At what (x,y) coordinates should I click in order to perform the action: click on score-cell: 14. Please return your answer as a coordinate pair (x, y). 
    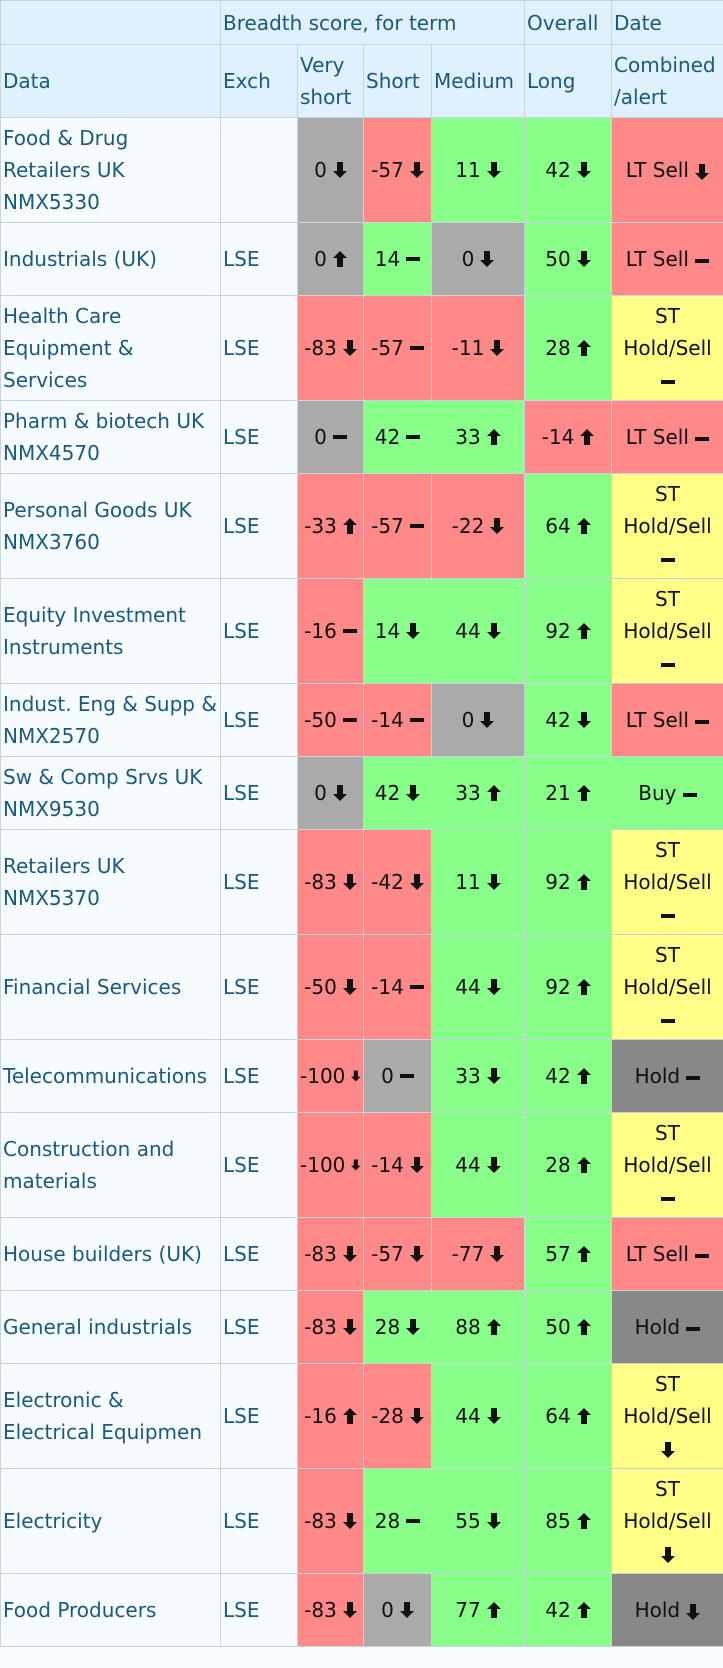
    Looking at the image, I should click on (397, 259).